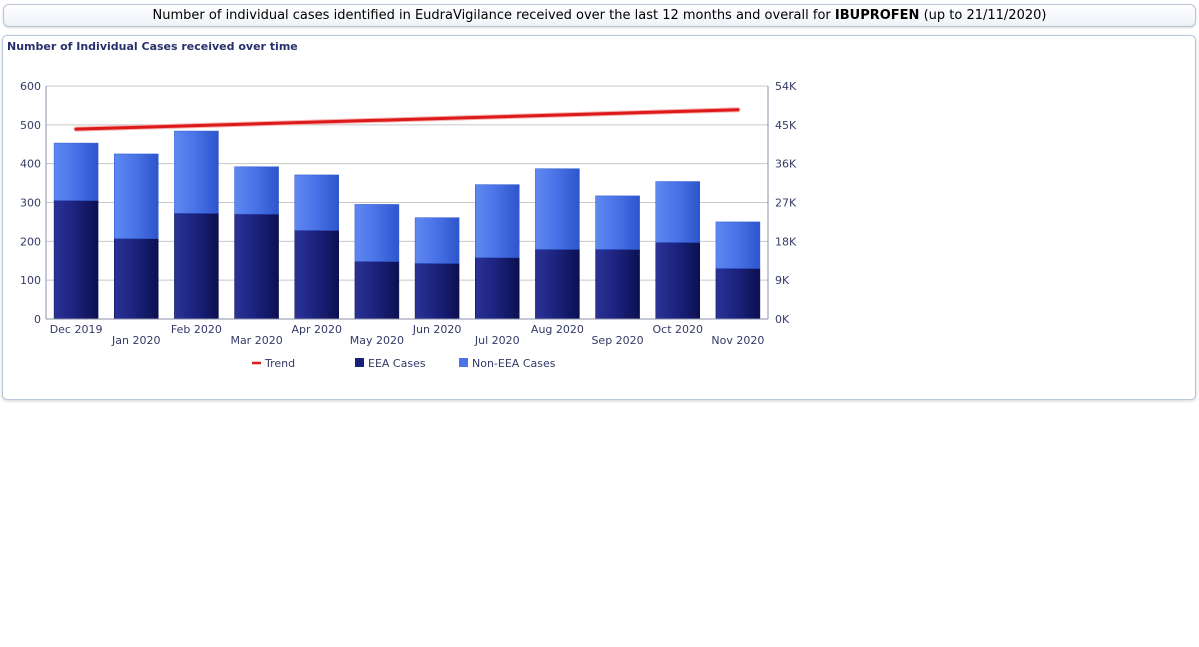  What do you see at coordinates (359, 362) in the screenshot?
I see `legend-eea-swatch` at bounding box center [359, 362].